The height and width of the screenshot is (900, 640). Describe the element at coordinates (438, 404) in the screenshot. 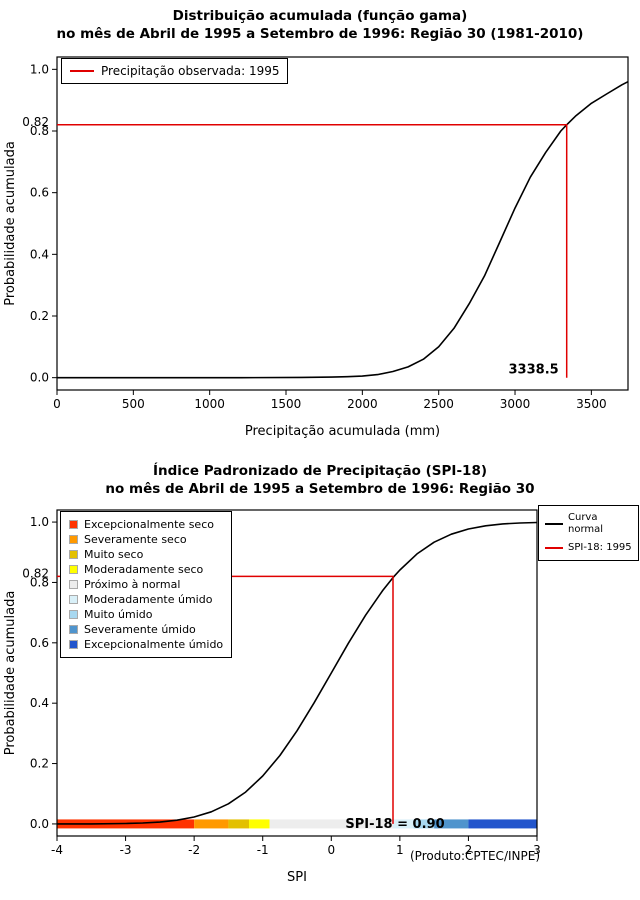

I see `x-tick-label: 2500` at that location.